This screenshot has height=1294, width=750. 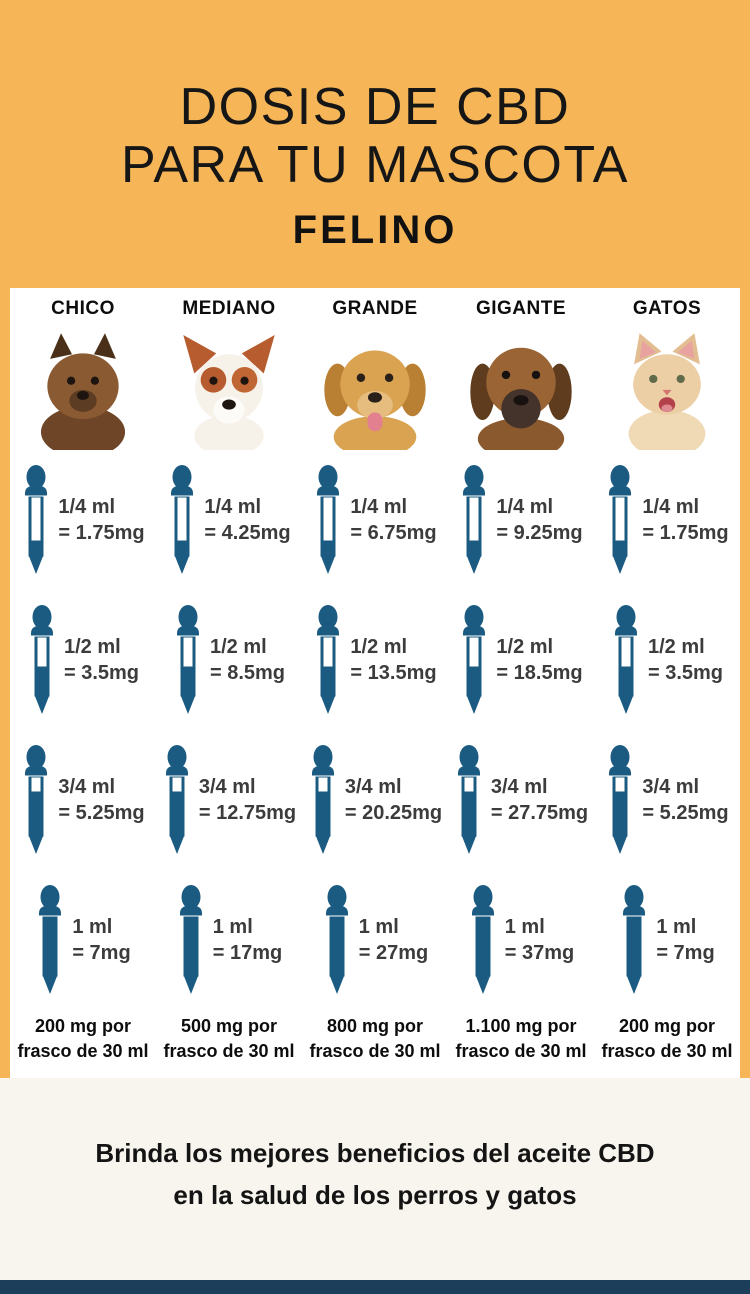 What do you see at coordinates (375, 660) in the screenshot?
I see `dose-cell: 1/2 ml = 13.5mg` at bounding box center [375, 660].